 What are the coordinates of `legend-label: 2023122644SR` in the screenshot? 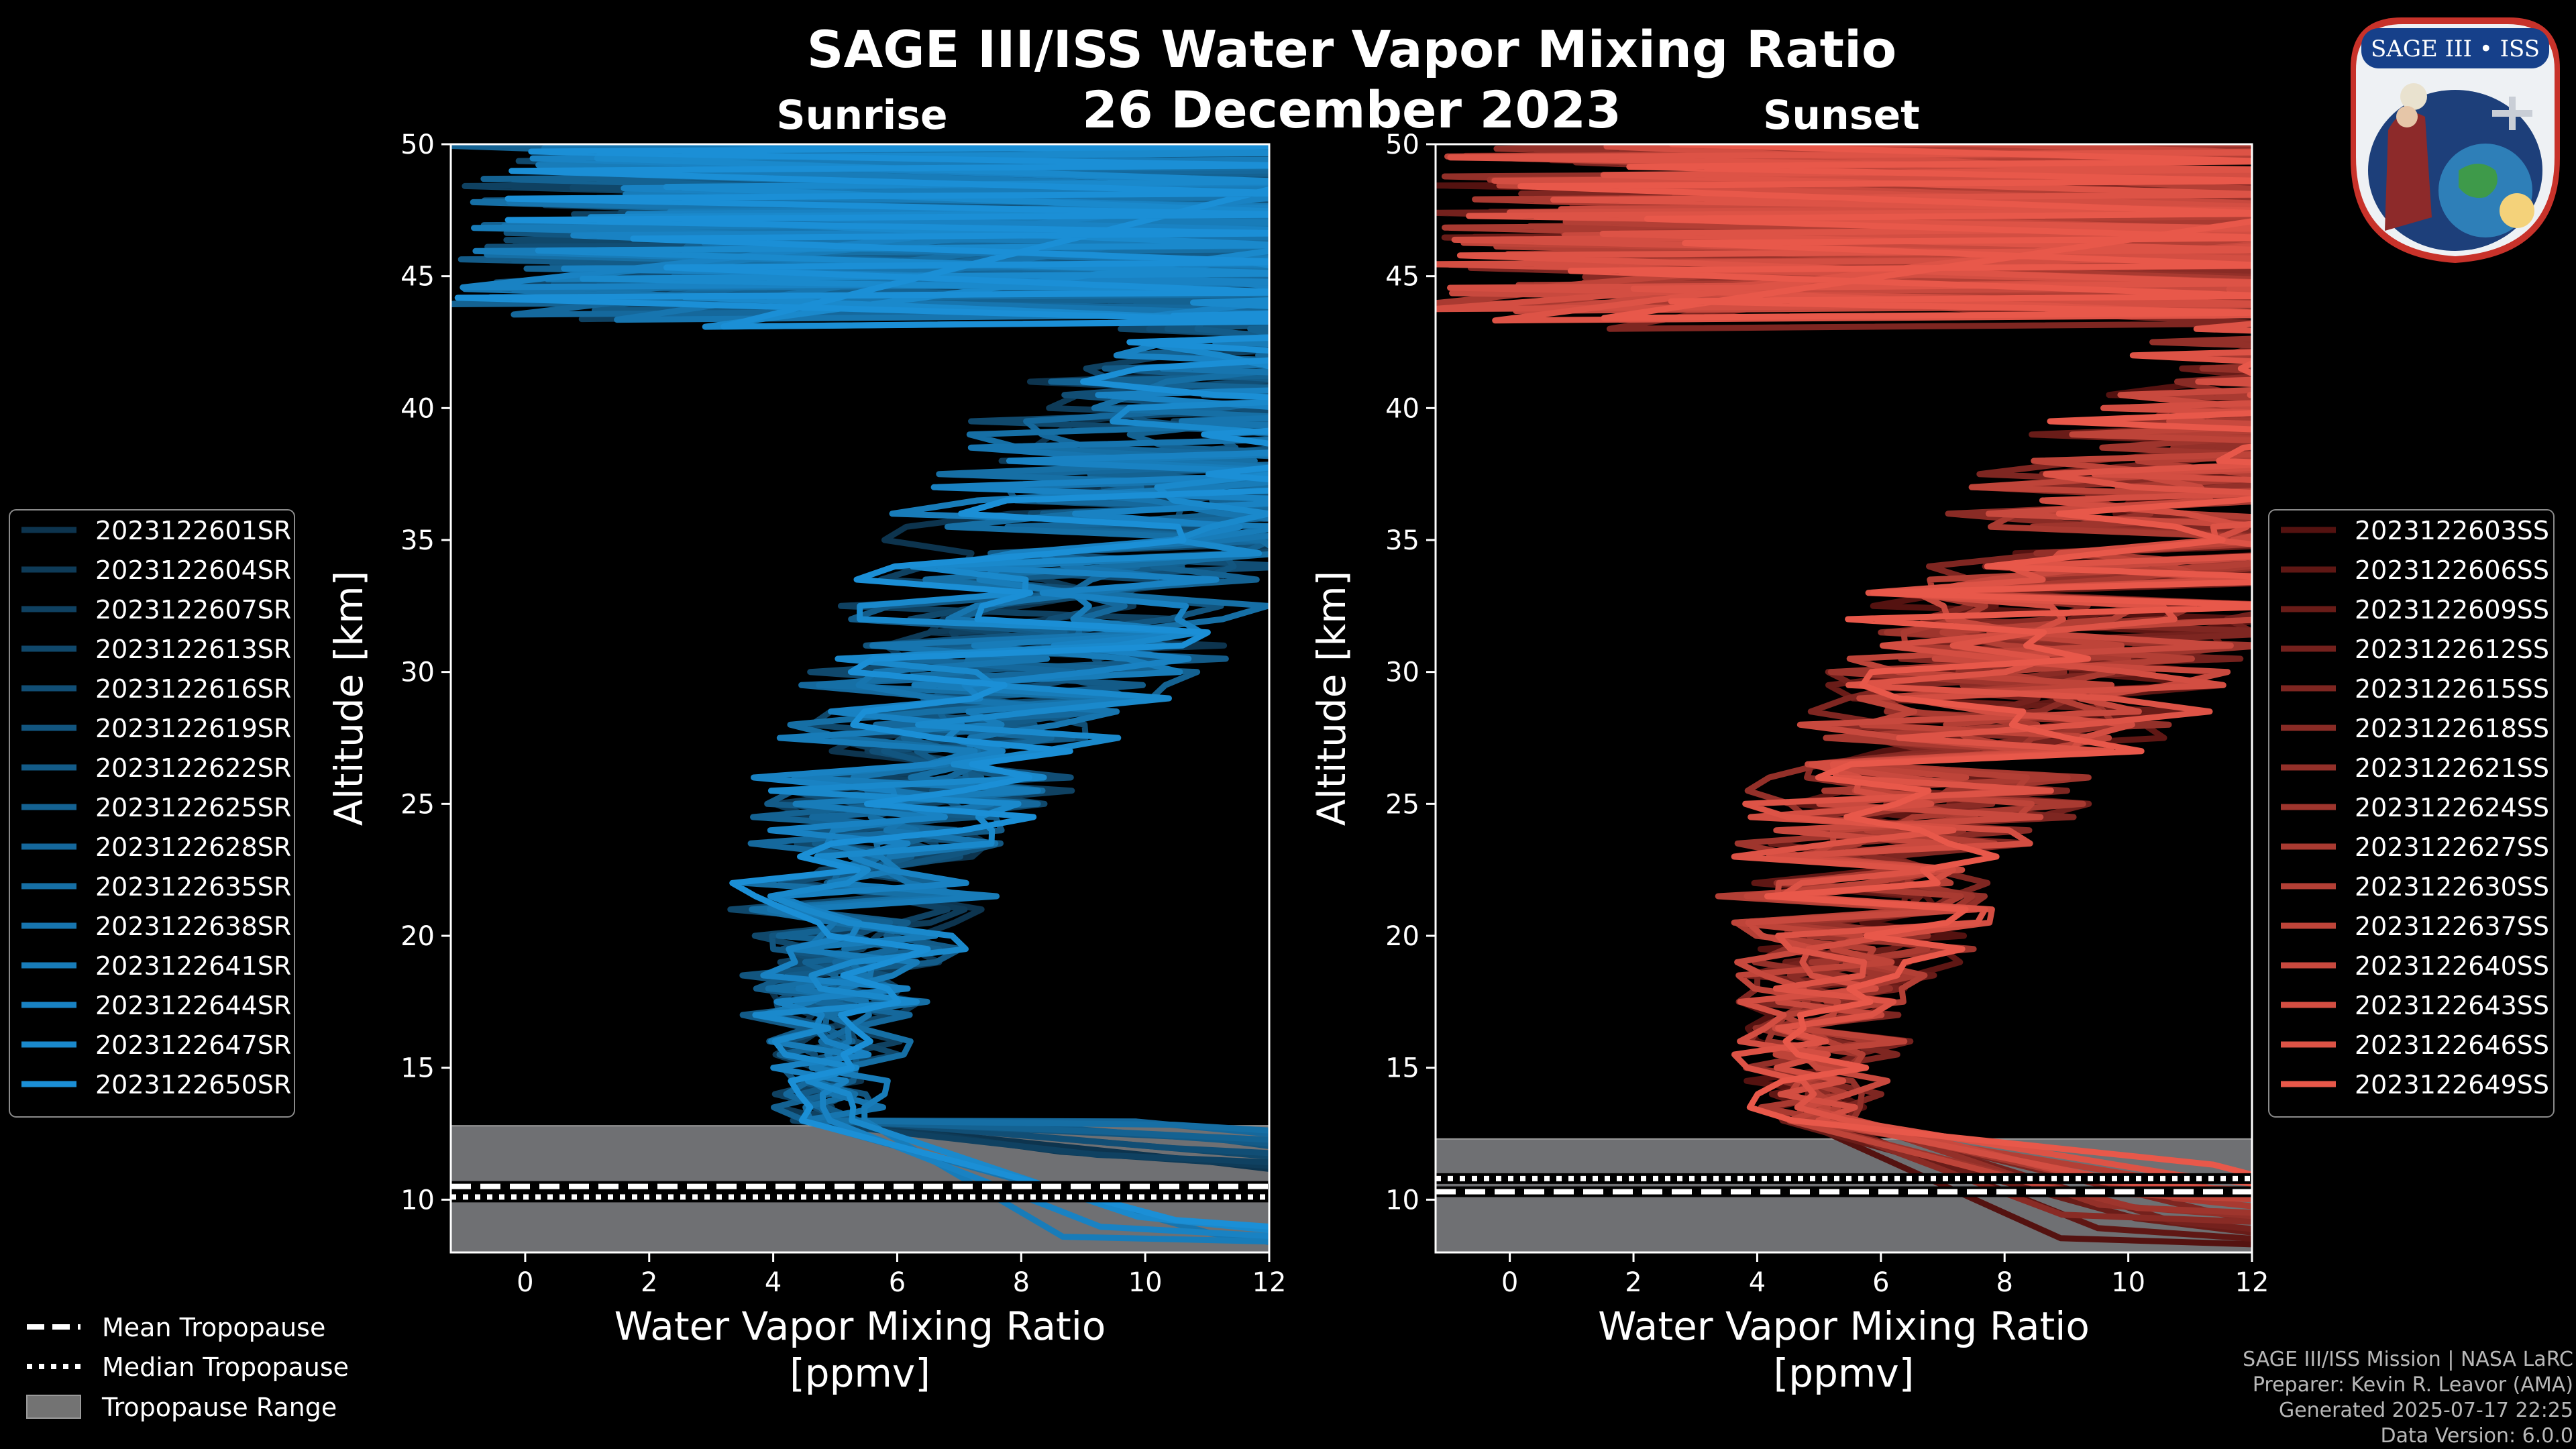 It's located at (193, 1005).